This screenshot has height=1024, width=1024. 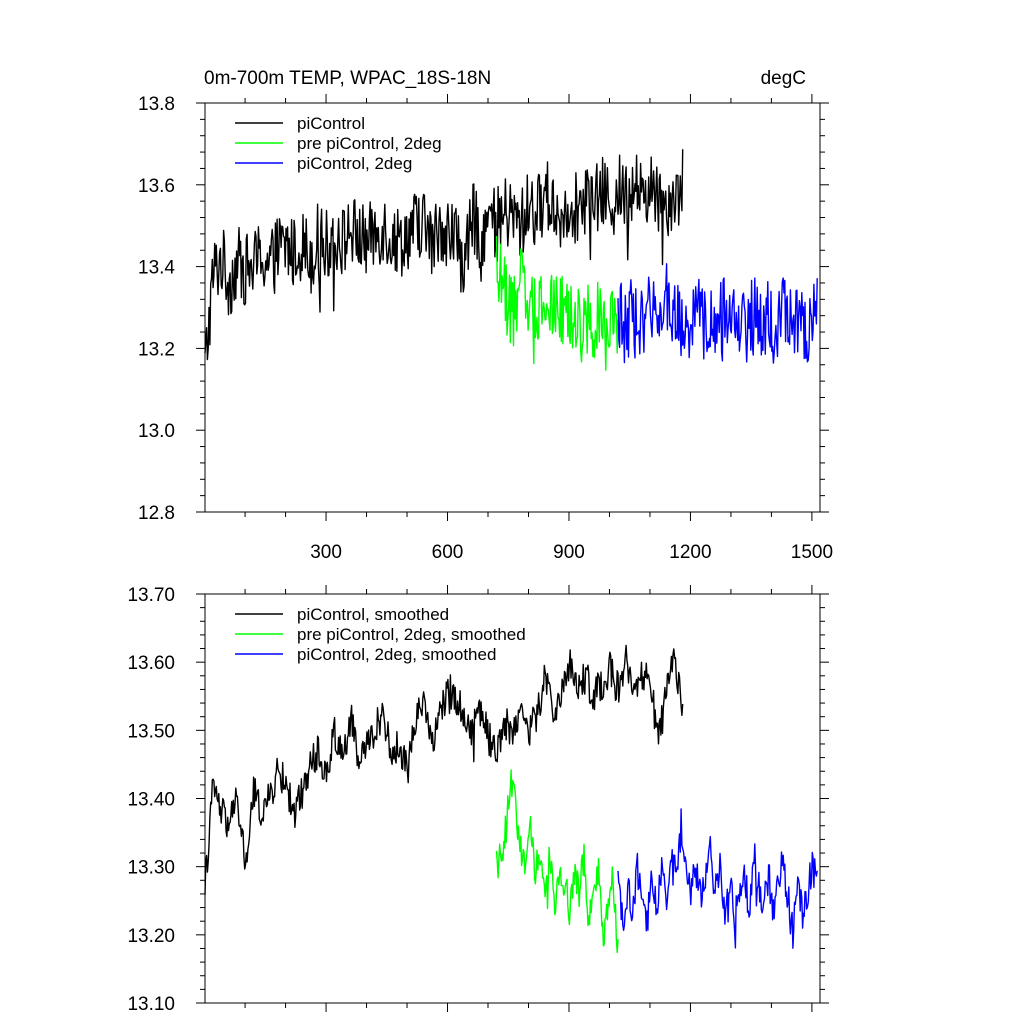 I want to click on y-tick-label: 13.40, so click(x=151, y=800).